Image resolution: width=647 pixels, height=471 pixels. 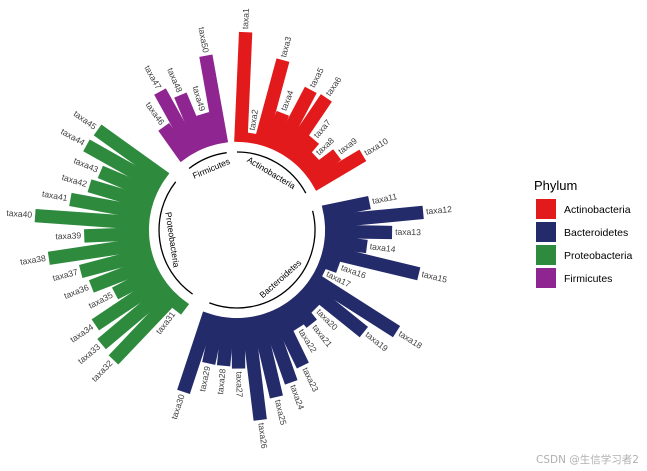 I want to click on bar-taxa47, so click(x=177, y=122).